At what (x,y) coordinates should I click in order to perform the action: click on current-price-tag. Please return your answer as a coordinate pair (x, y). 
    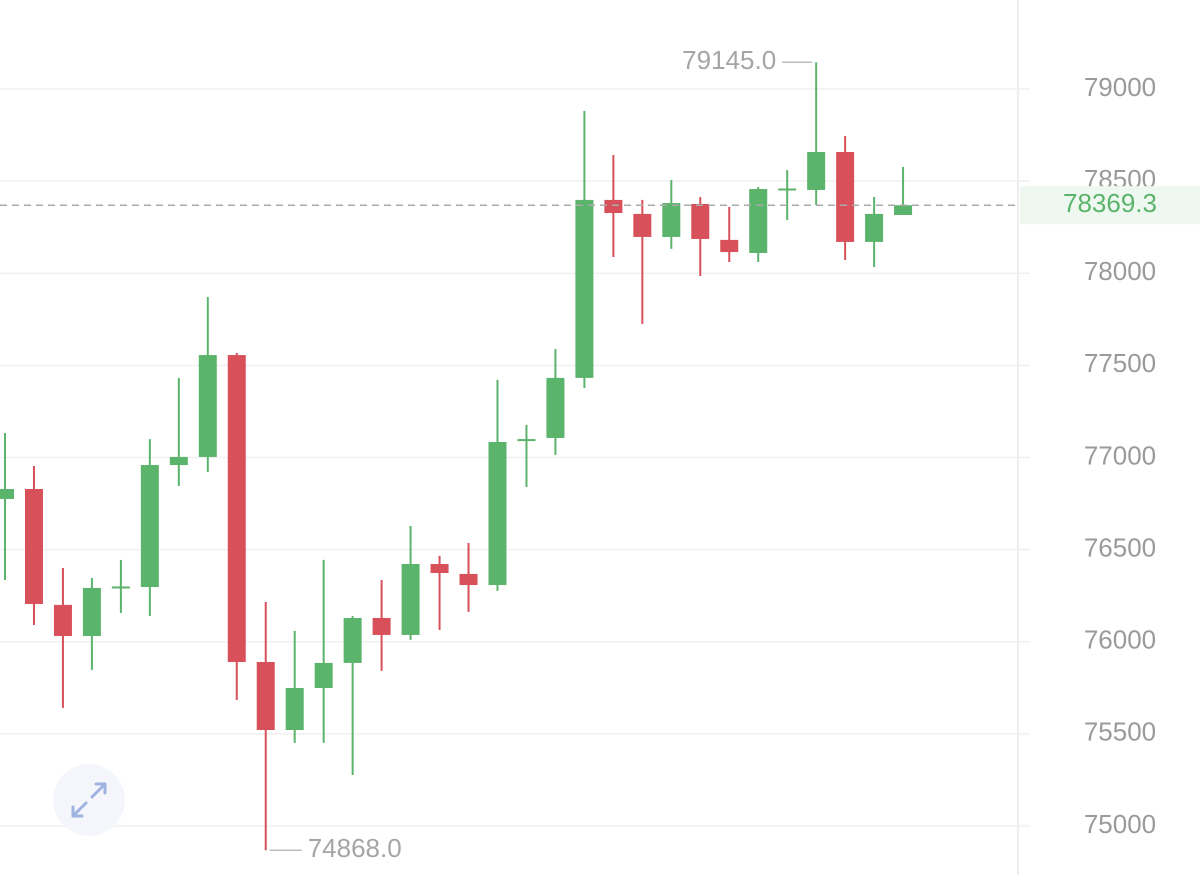
    Looking at the image, I should click on (1110, 205).